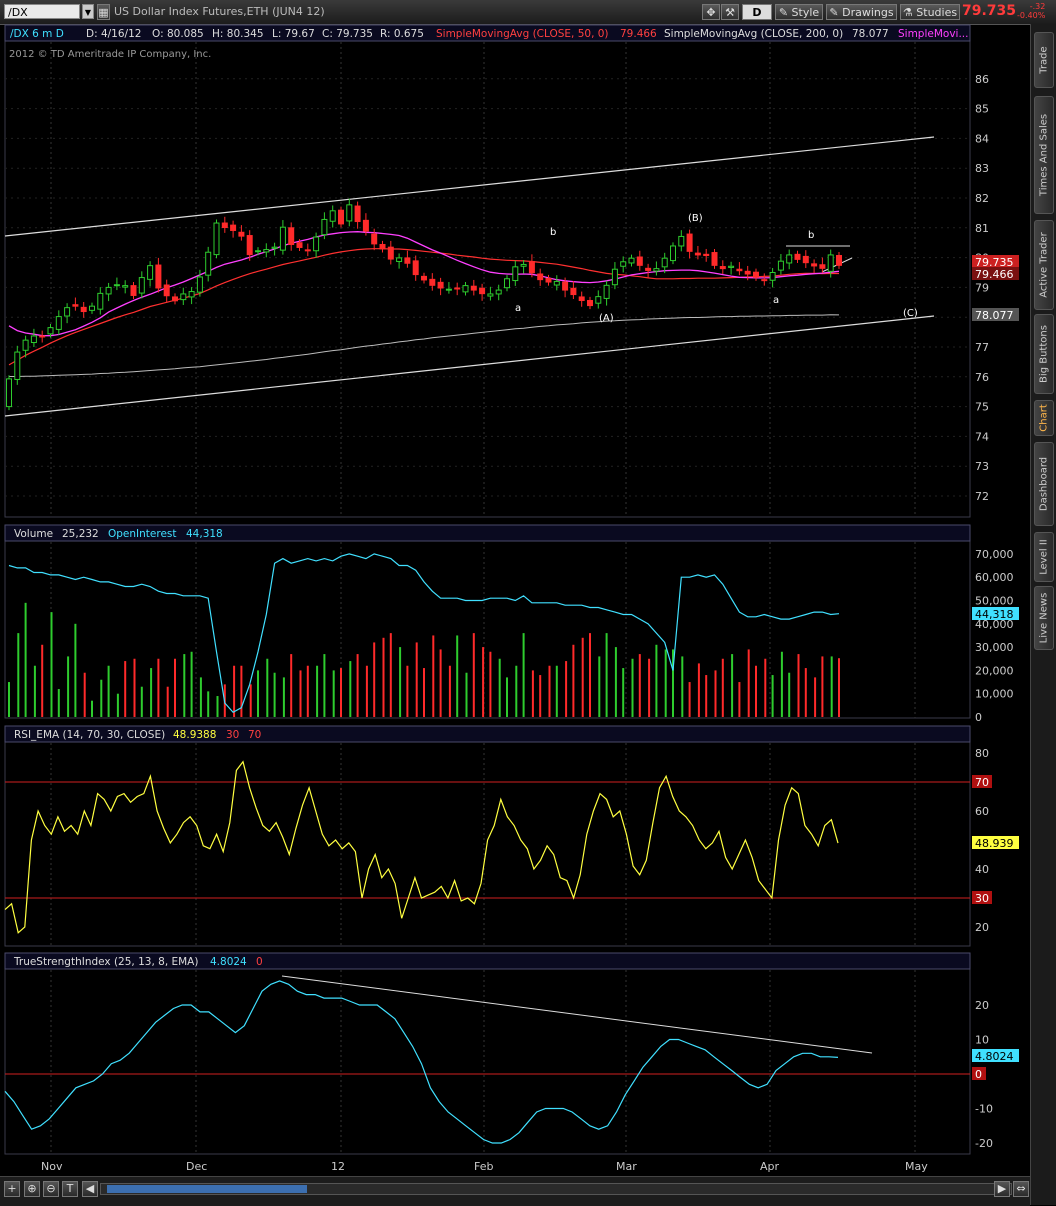  I want to click on sidebar-tab-chart: Chart, so click(1044, 418).